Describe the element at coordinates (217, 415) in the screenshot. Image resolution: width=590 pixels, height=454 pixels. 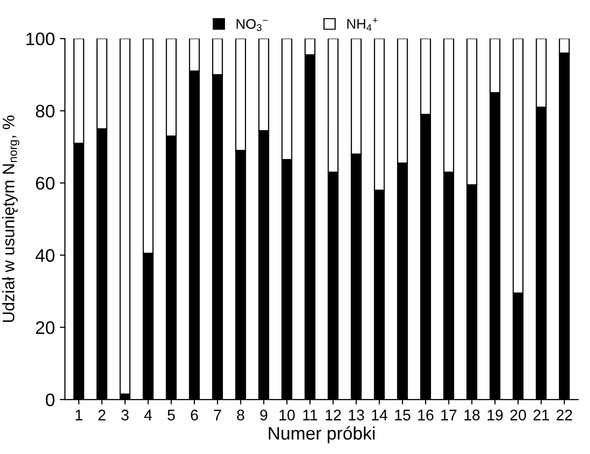
I see `x-tick-label: 7` at that location.